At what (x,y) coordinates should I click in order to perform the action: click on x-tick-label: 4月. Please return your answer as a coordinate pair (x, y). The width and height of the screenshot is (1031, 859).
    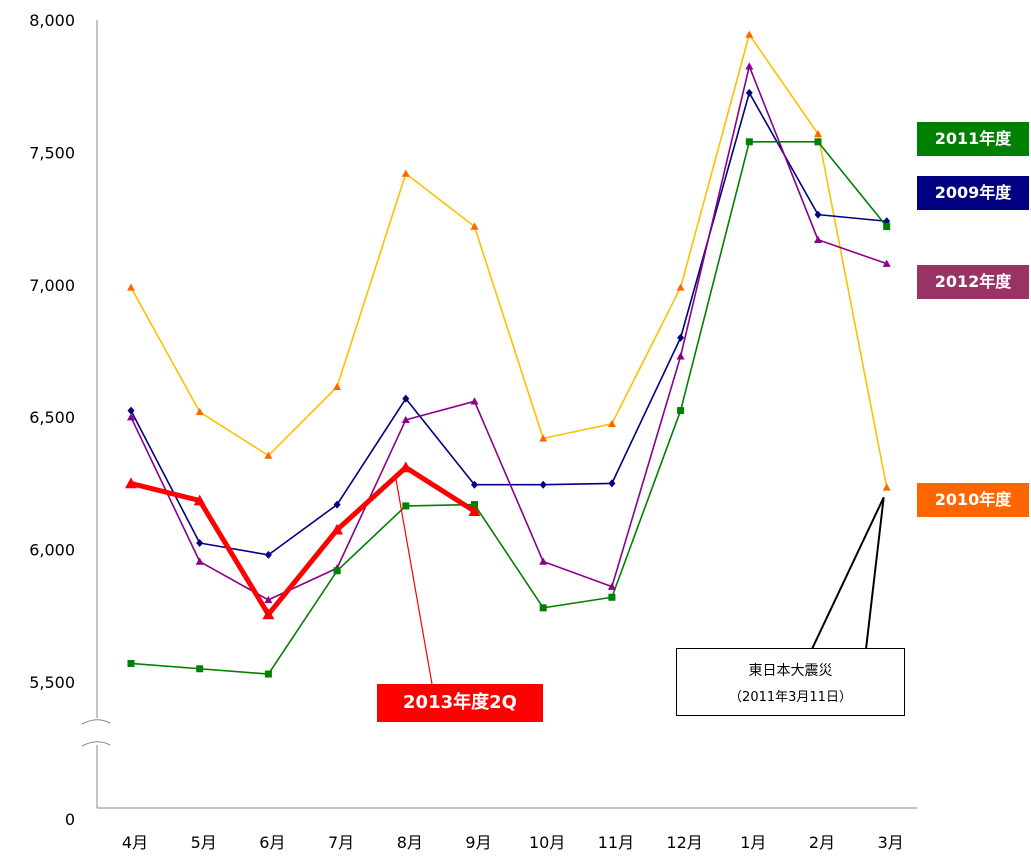
    Looking at the image, I should click on (135, 842).